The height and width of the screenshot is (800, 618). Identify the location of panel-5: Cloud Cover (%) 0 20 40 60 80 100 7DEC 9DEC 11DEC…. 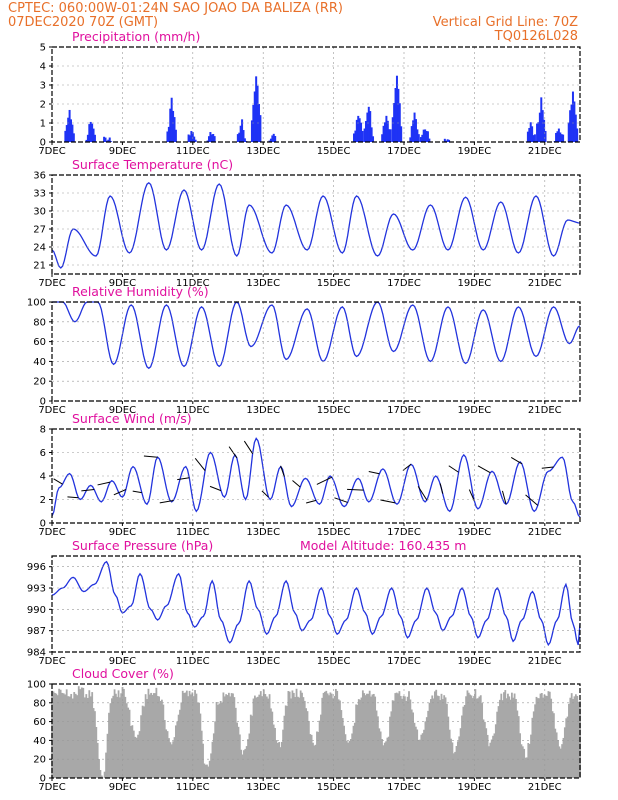
(304, 729).